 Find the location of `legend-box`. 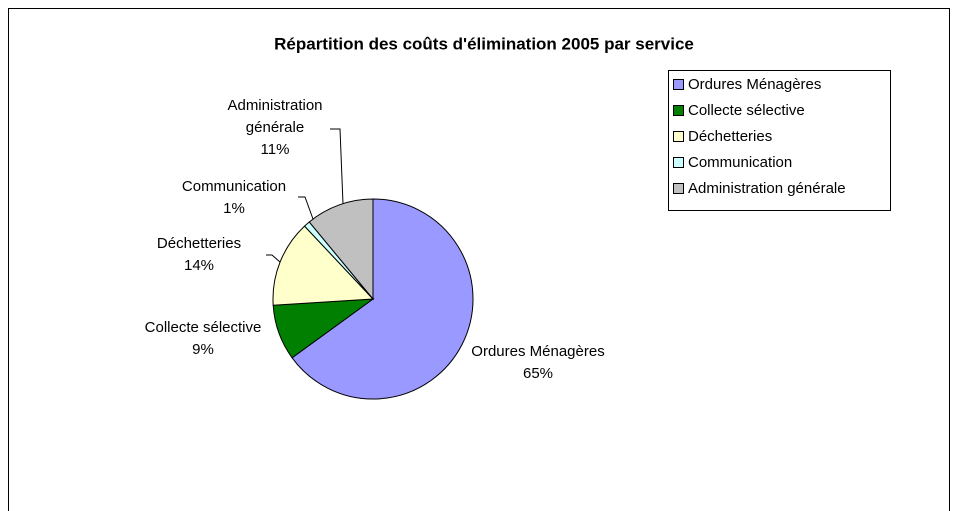

legend-box is located at coordinates (779, 140).